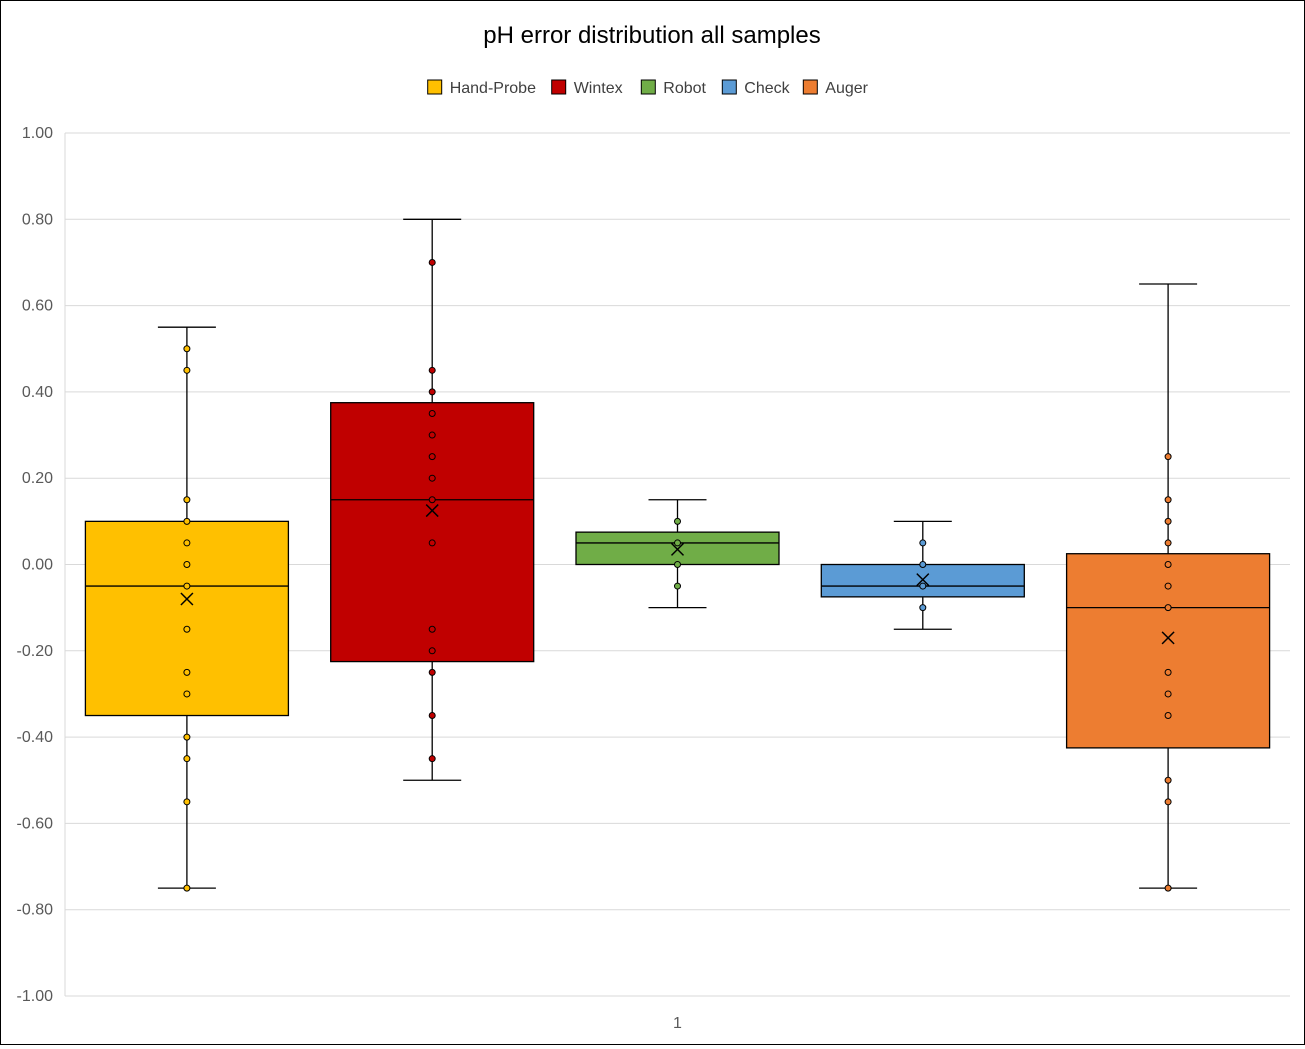 The height and width of the screenshot is (1049, 1305). Describe the element at coordinates (35, 651) in the screenshot. I see `y-tick-label: -0.20` at that location.